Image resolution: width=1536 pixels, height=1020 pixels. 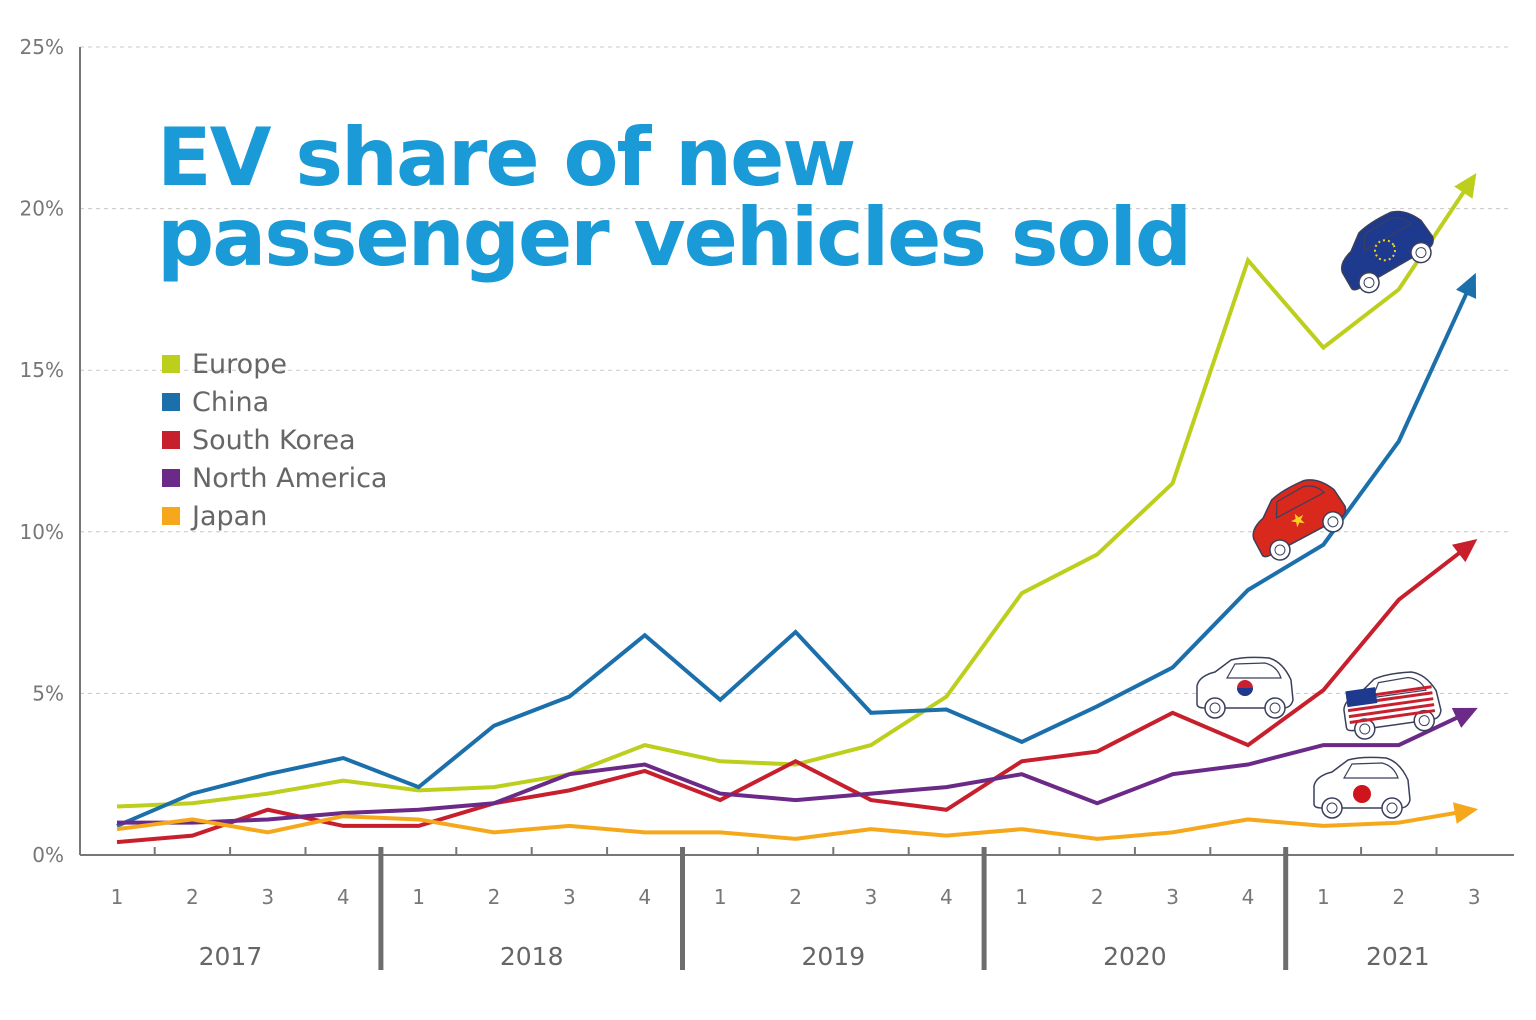 I want to click on legend-label: North America, so click(x=290, y=478).